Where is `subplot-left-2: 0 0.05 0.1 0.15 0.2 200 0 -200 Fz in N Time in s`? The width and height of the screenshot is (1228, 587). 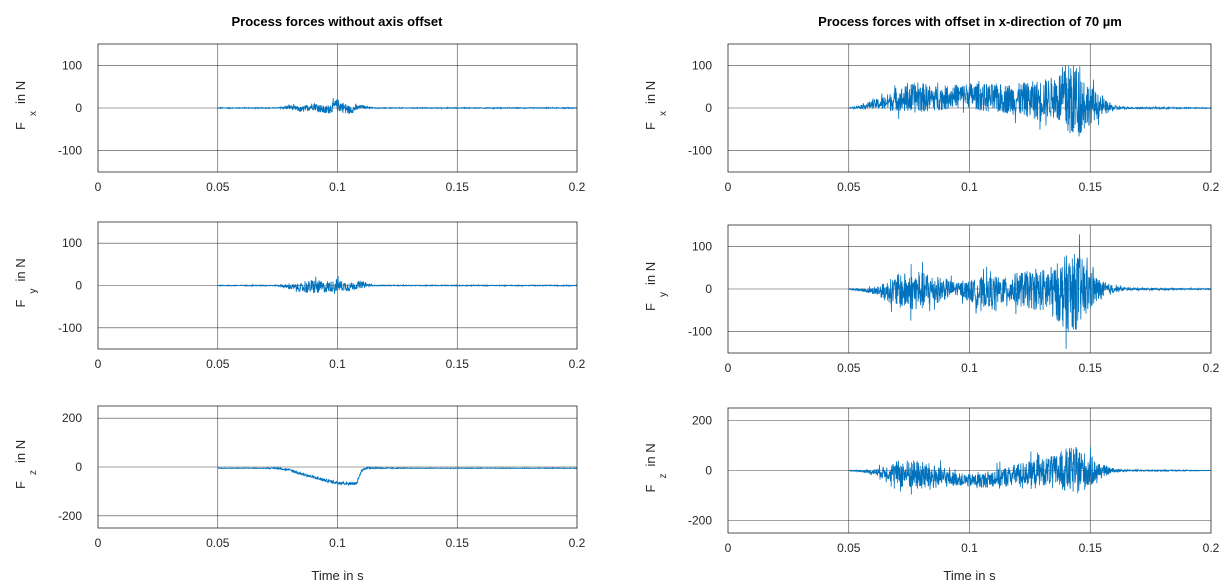
subplot-left-2: 0 0.05 0.1 0.15 0.2 200 0 -200 Fz in N Time in s is located at coordinates (299, 494).